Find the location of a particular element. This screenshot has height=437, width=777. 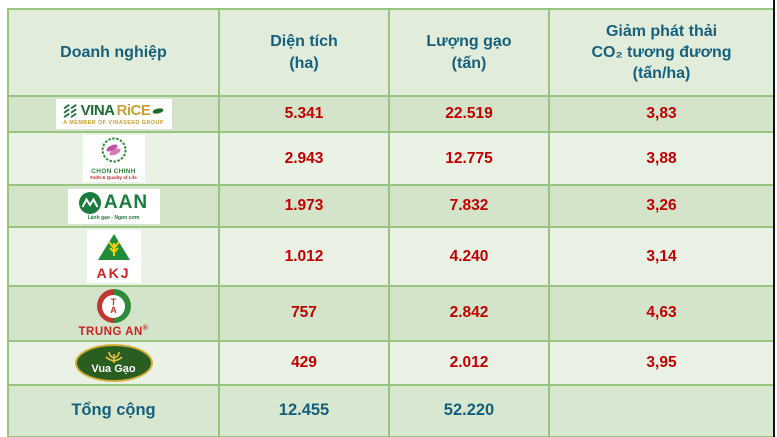

company-cell-aan: AAN Lành gạo - Ngon cơm is located at coordinates (113, 206).